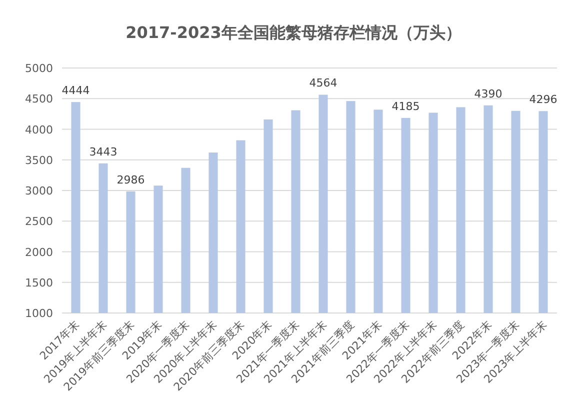 The width and height of the screenshot is (587, 406). What do you see at coordinates (294, 32) in the screenshot?
I see `chart-title: 2017-2023年全国能繁母猪存栏情况（万头）` at bounding box center [294, 32].